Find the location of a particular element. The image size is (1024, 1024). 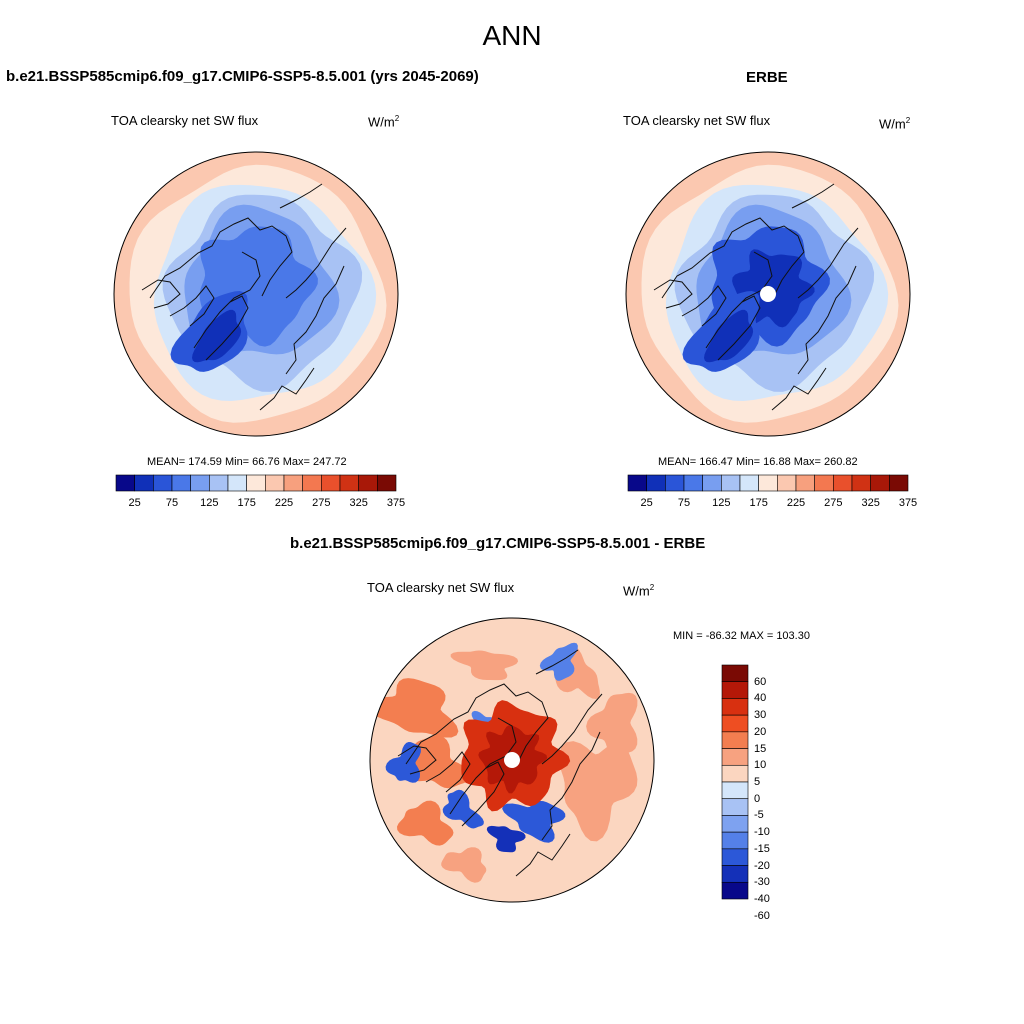

panel-diff-variable: TOA clearsky net SW flux is located at coordinates (441, 587).